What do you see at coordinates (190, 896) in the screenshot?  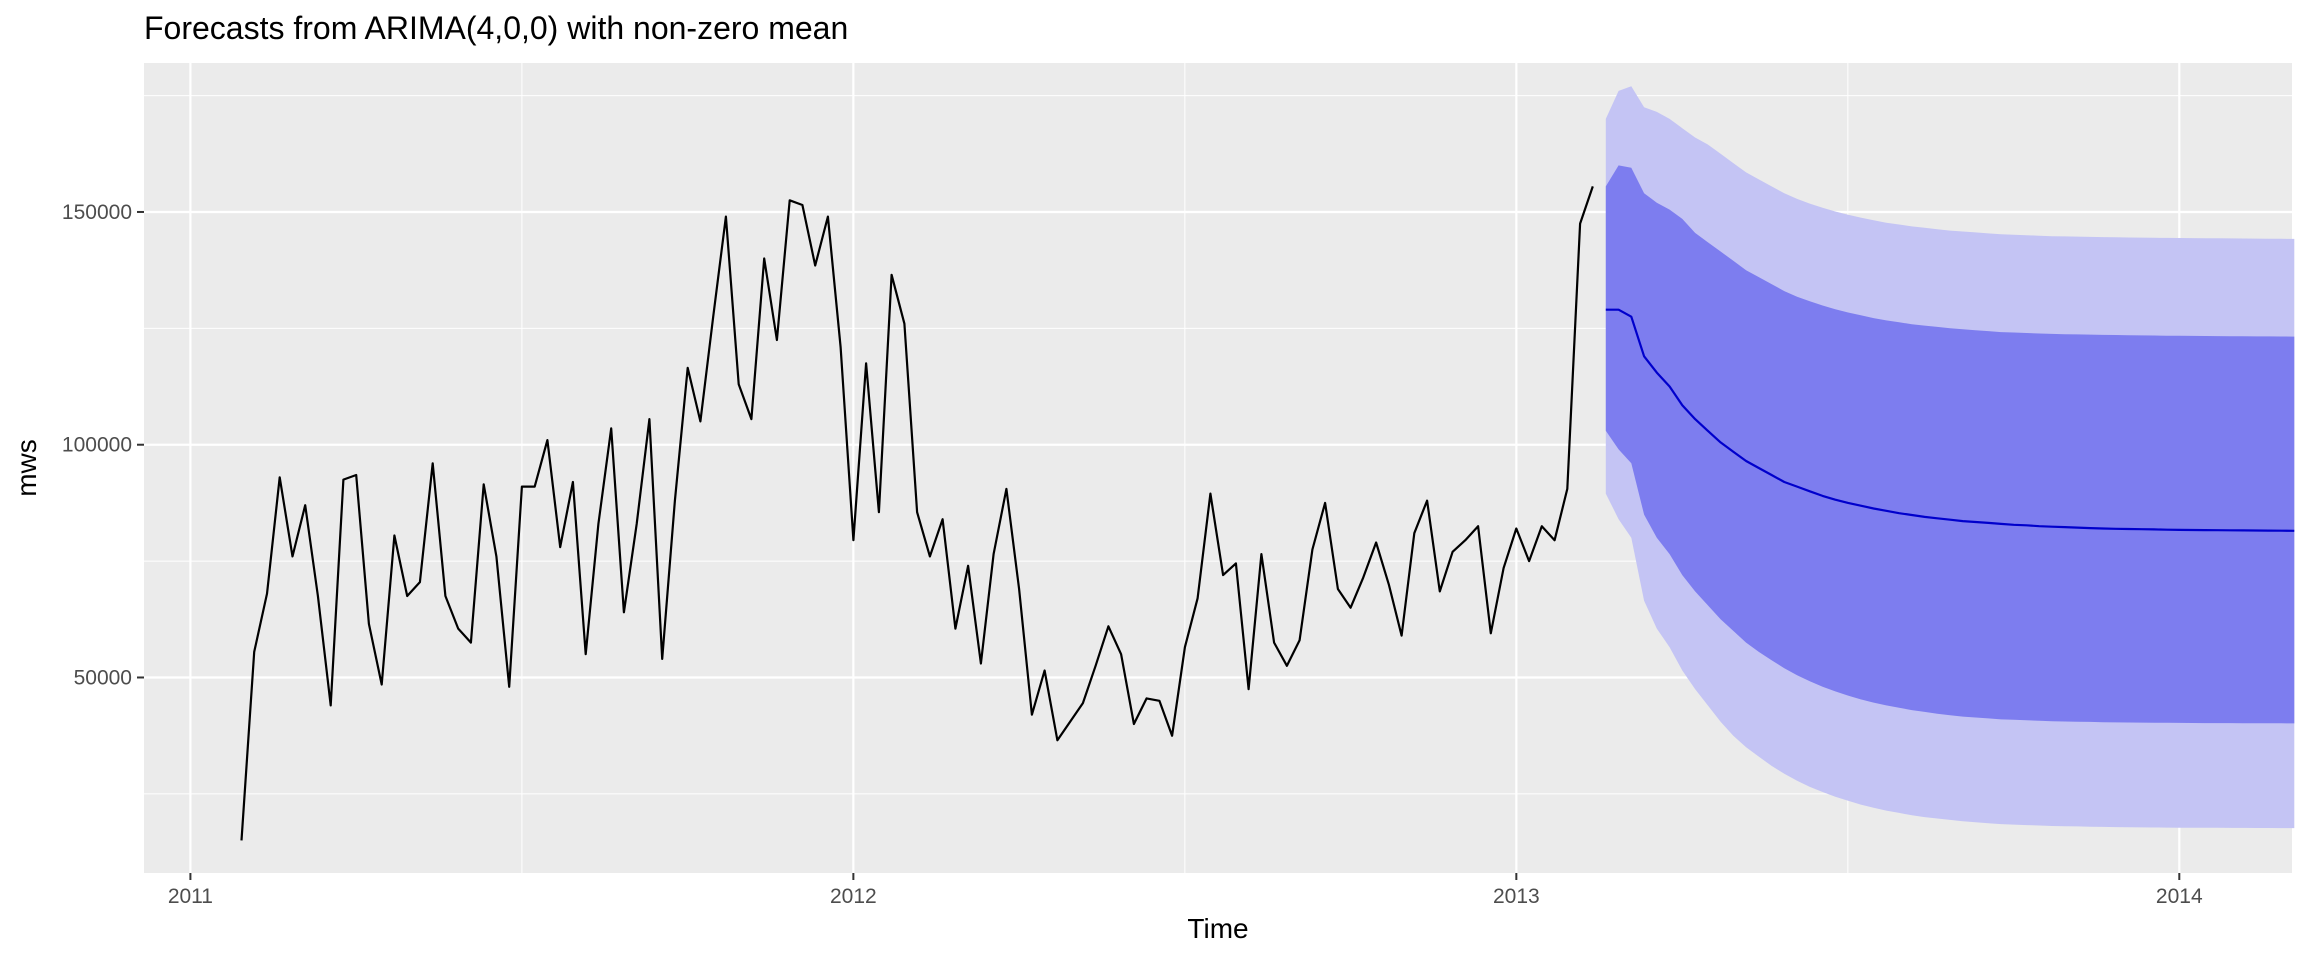 I see `x-tick-label: 2011` at bounding box center [190, 896].